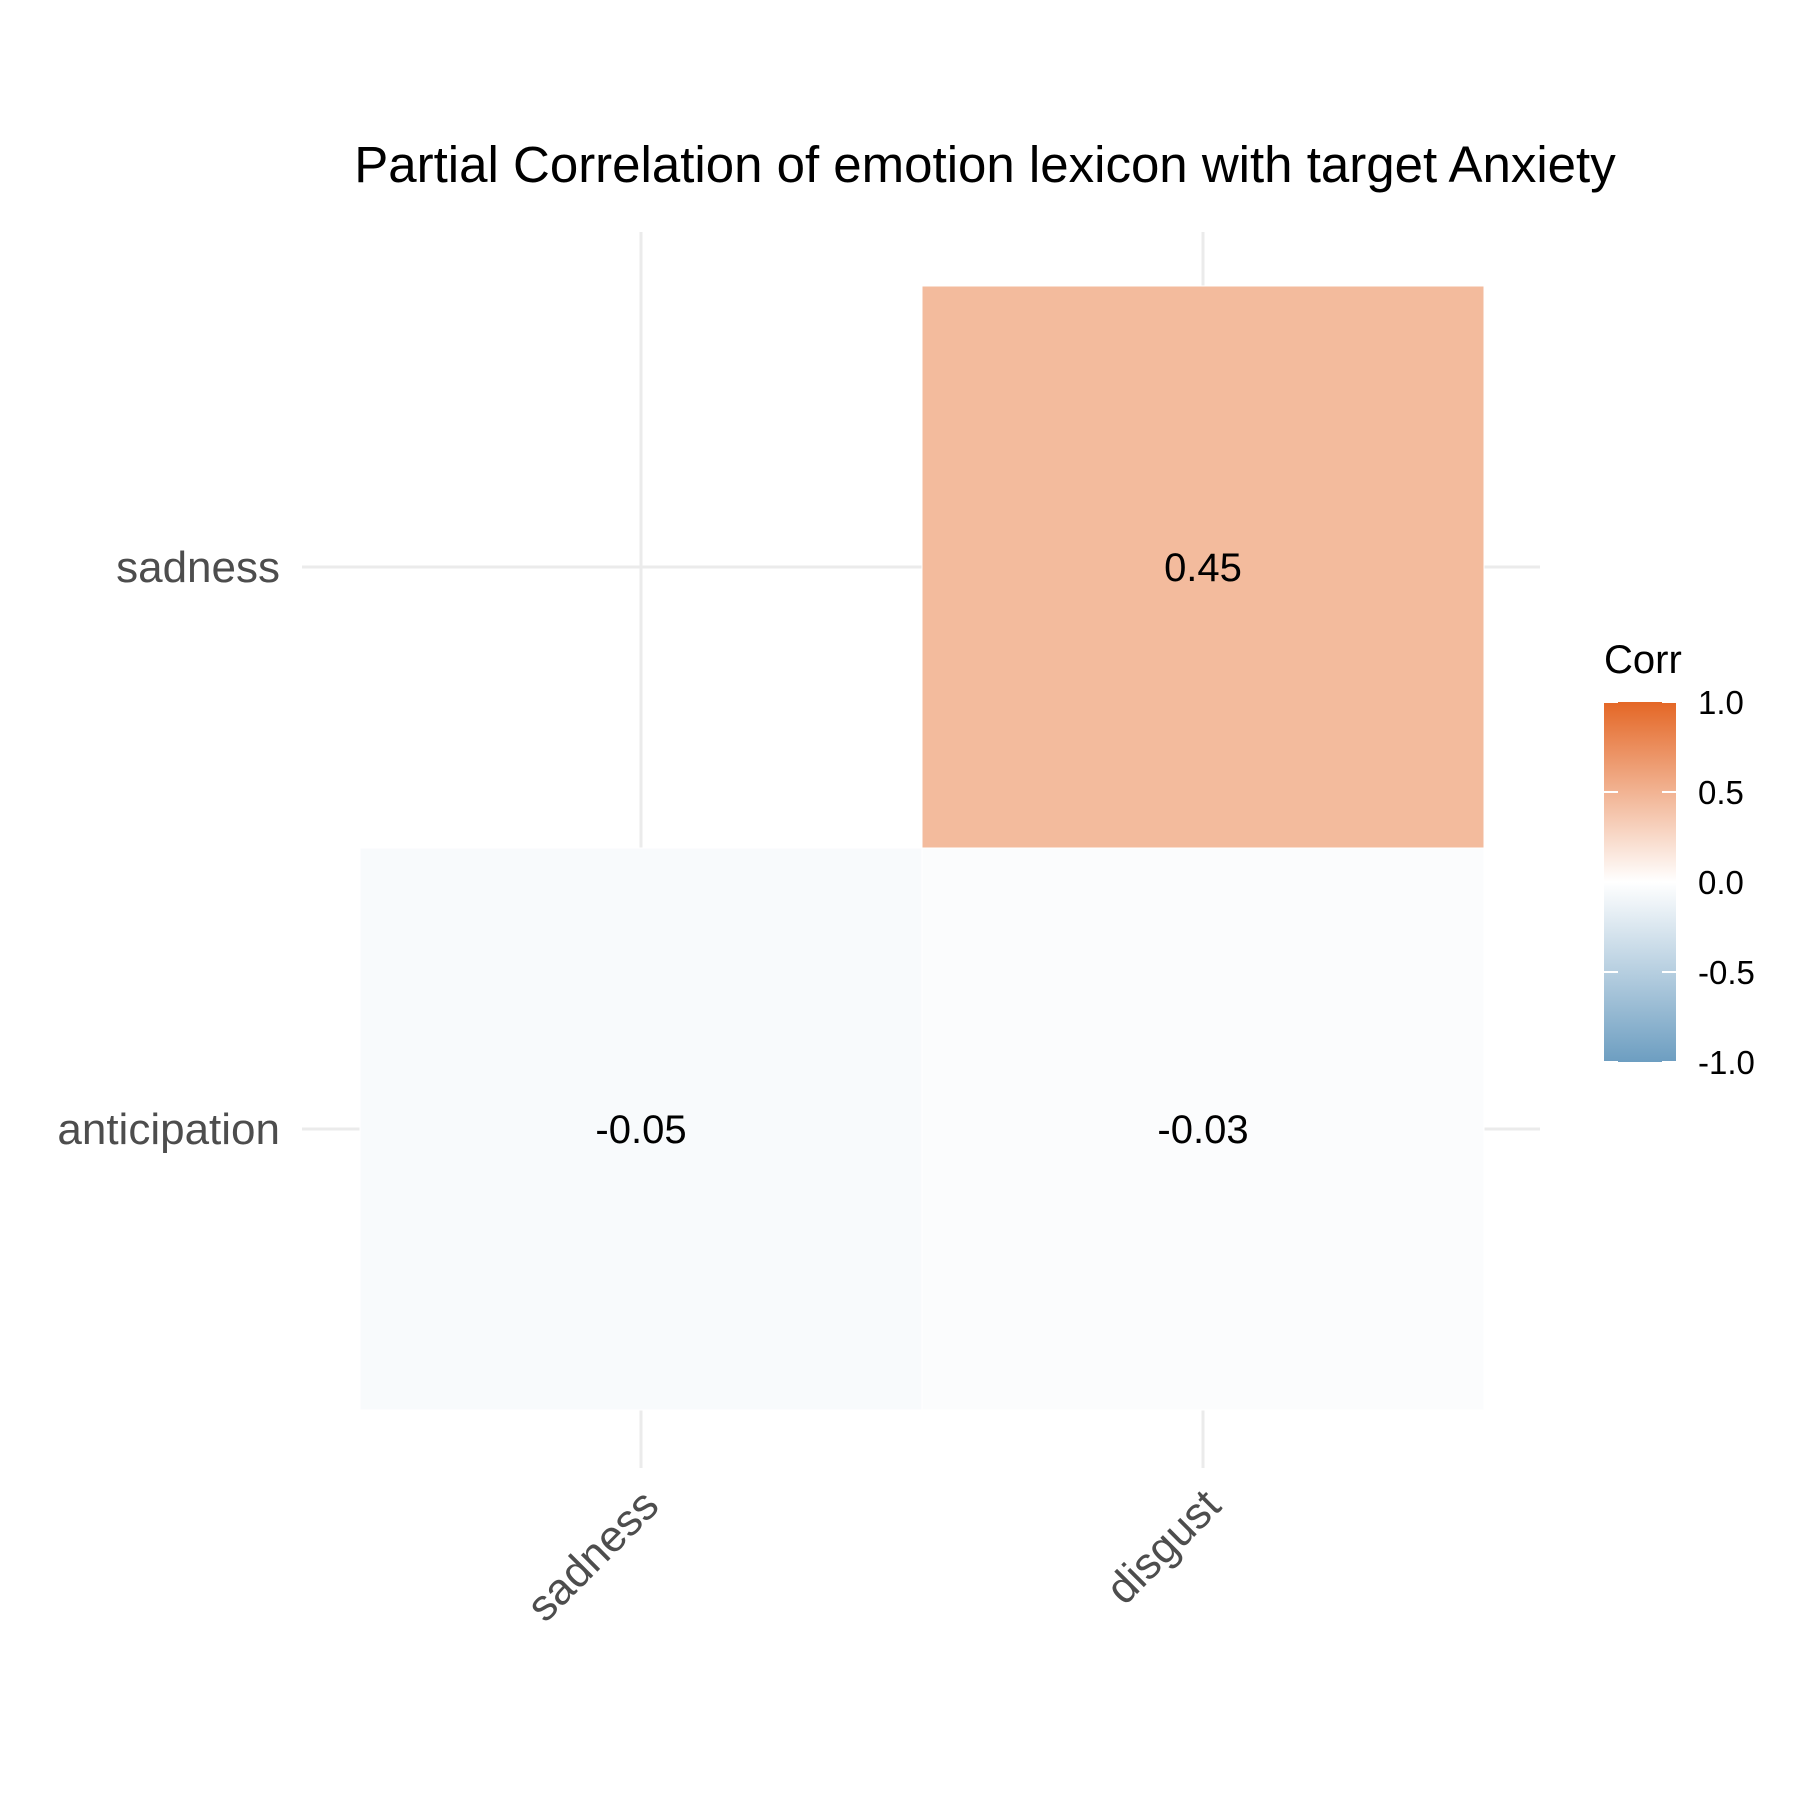 Image resolution: width=1800 pixels, height=1800 pixels. I want to click on legend-ticks: 1.0 0.5 0.0 -0.5 -1.0, so click(1679, 882).